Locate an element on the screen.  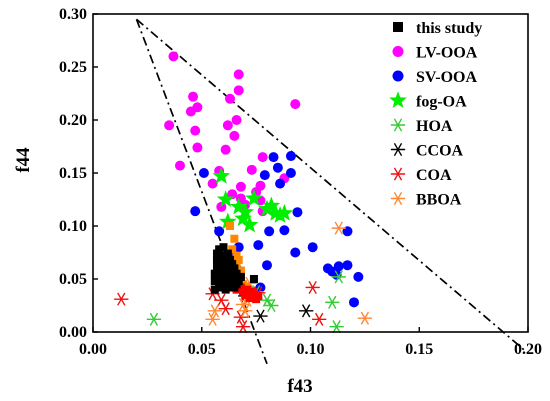
y-tick-label: 0.15 is located at coordinates (73, 173).